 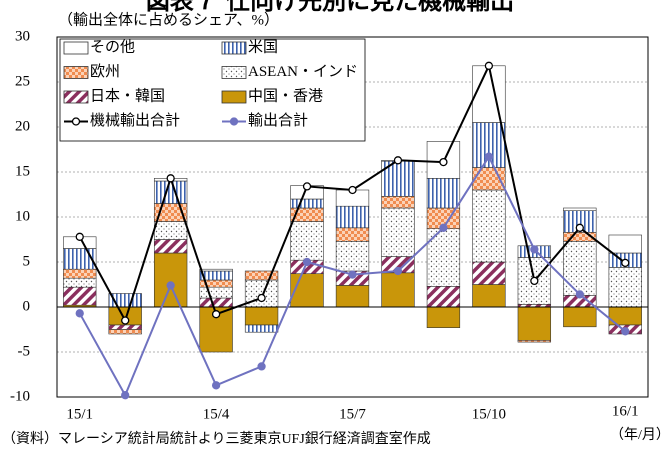 I want to click on x-tick-label: 15/1, so click(x=79, y=414).